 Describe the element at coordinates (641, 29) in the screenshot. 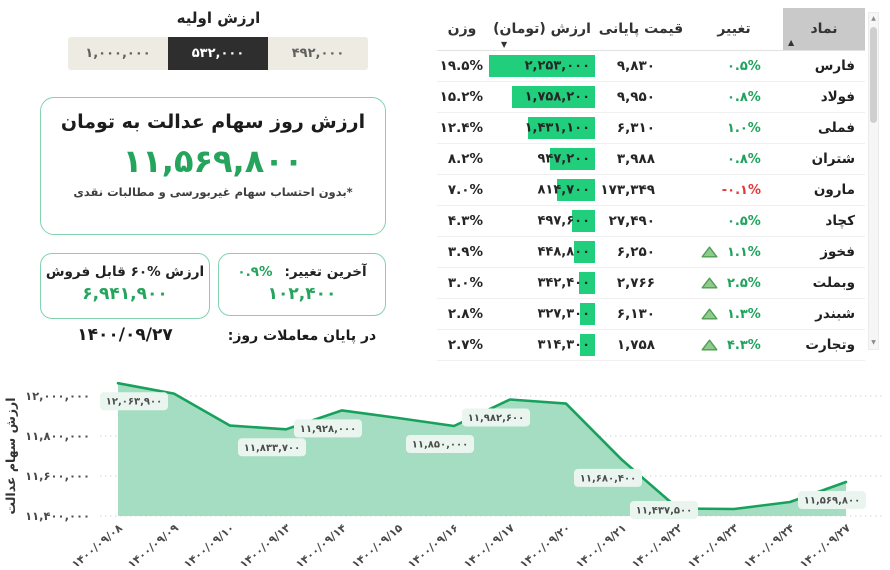

I see `column-header-close-price: قیمت پایانی` at that location.